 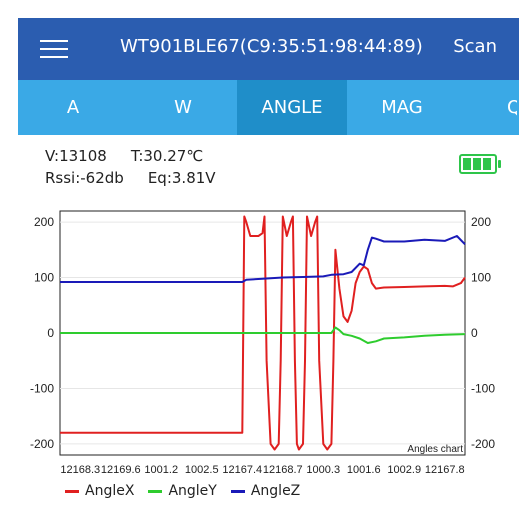 What do you see at coordinates (445, 470) in the screenshot?
I see `x-tick-label: 12167.8` at bounding box center [445, 470].